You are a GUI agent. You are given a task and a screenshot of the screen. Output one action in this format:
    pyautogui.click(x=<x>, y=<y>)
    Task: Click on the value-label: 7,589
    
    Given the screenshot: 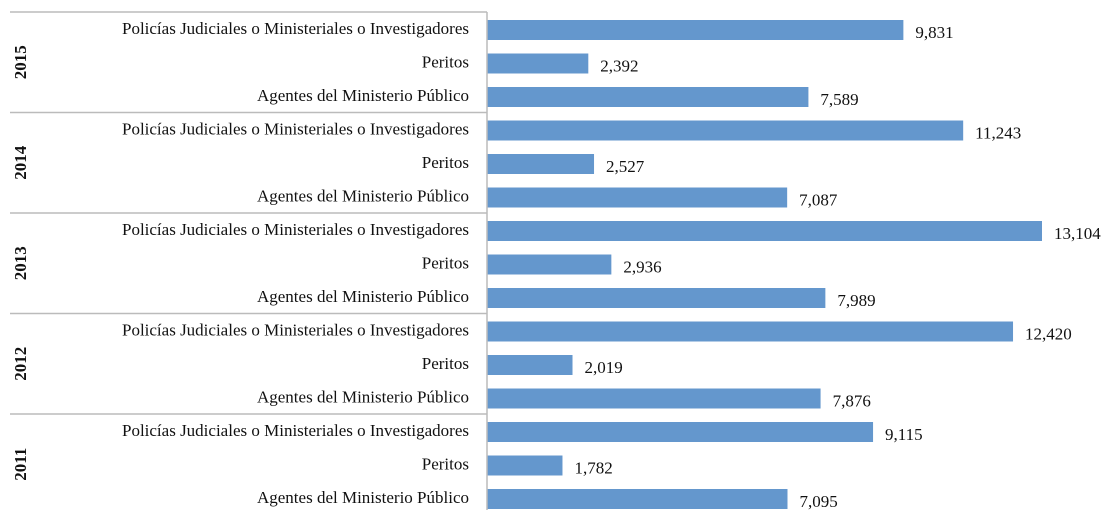 What is the action you would take?
    pyautogui.click(x=839, y=99)
    